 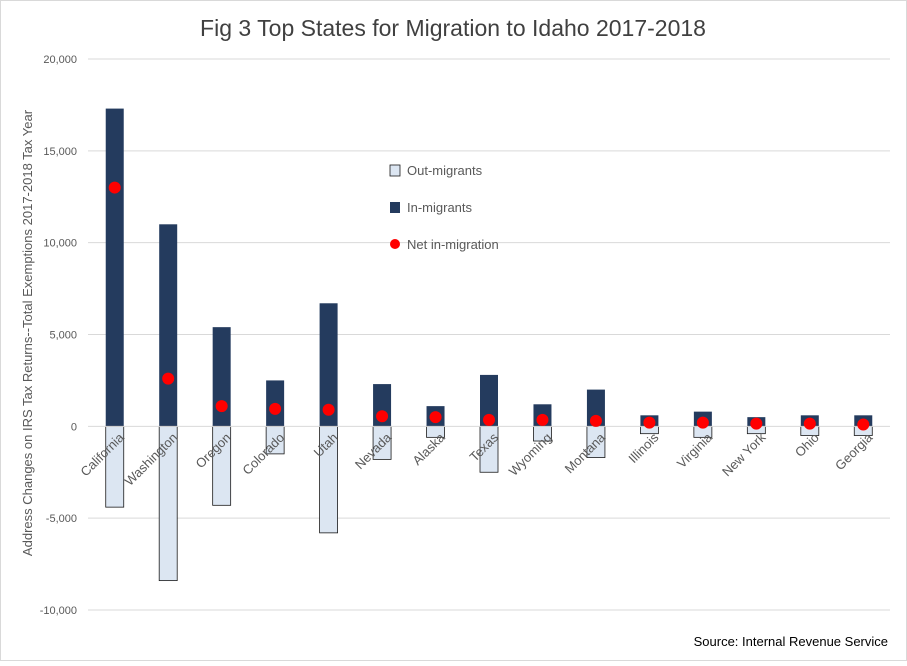 I want to click on y-tick-label: -10,000, so click(x=58, y=611).